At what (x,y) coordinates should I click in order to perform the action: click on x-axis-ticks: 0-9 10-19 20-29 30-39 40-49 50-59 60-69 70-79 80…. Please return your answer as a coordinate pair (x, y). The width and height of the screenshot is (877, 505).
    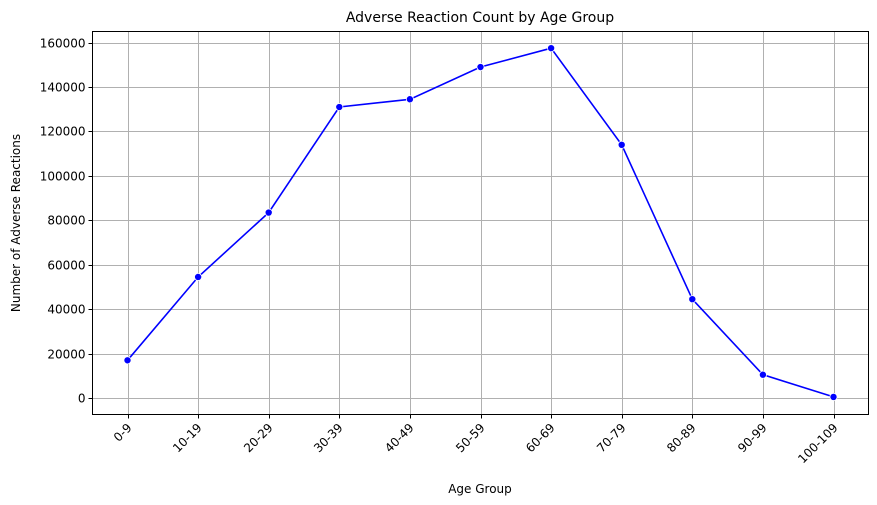
    Looking at the image, I should click on (476, 440).